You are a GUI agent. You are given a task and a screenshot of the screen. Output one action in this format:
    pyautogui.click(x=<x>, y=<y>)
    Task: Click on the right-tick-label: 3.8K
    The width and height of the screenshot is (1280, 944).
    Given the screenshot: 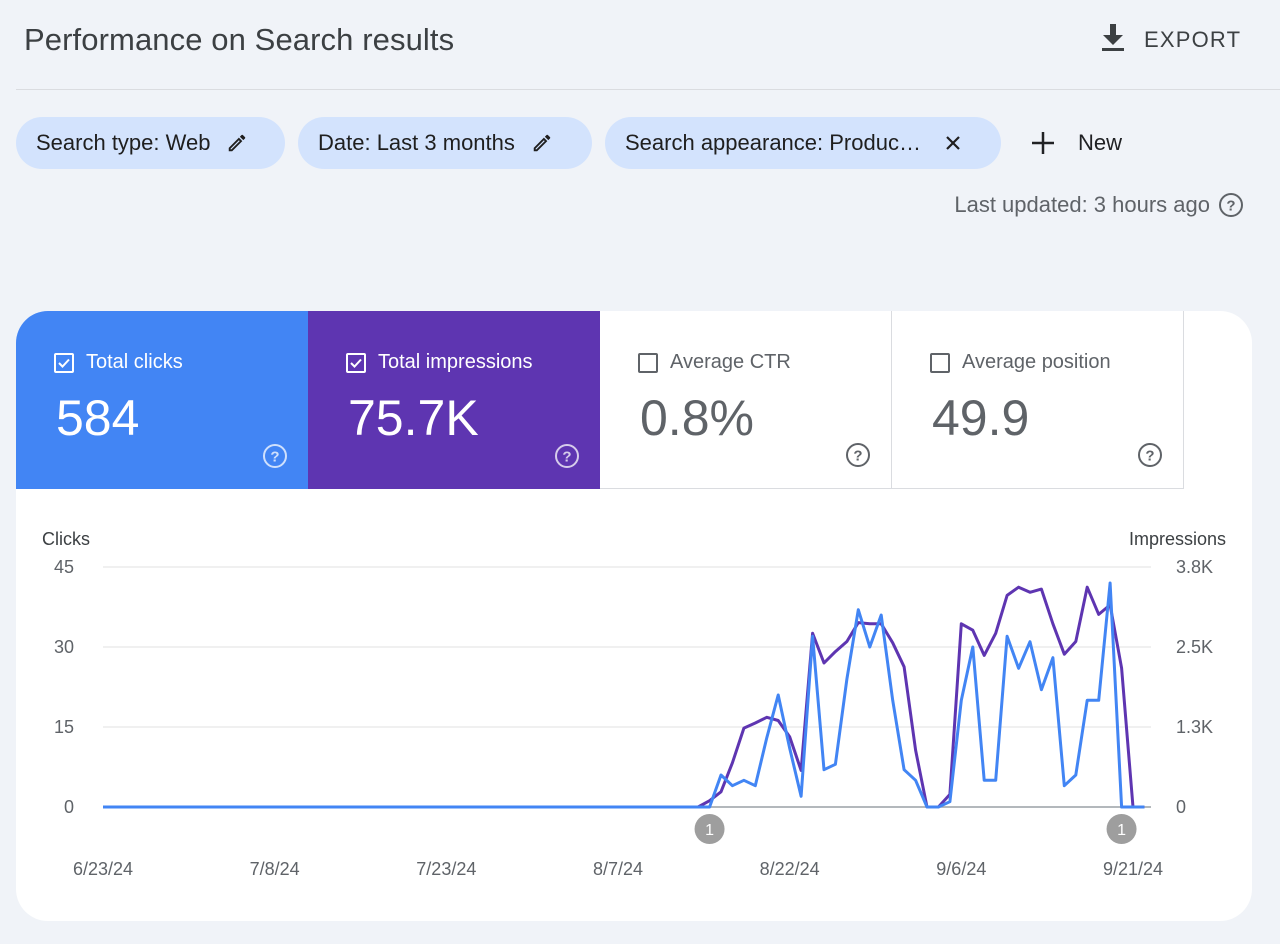 What is the action you would take?
    pyautogui.click(x=1194, y=567)
    